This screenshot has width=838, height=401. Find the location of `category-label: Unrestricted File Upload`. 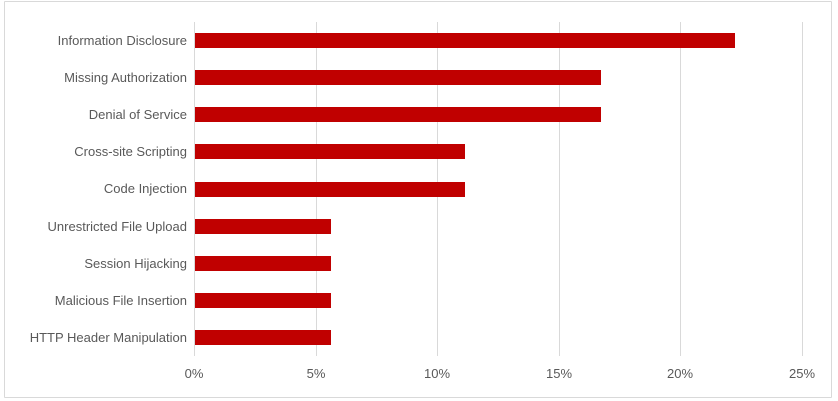

category-label: Unrestricted File Upload is located at coordinates (117, 226).